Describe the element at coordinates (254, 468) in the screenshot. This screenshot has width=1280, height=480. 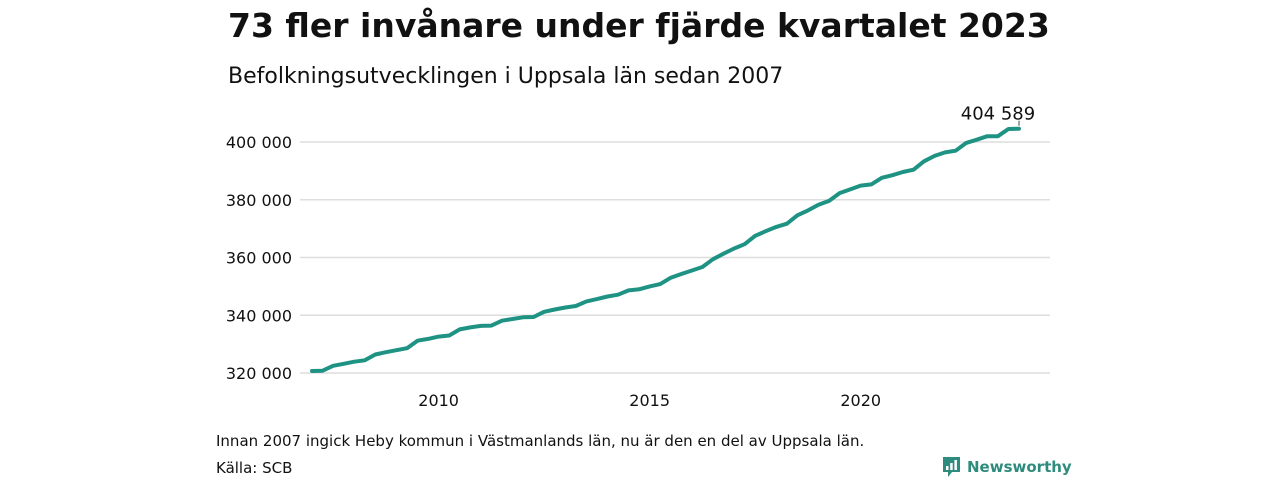
I see `source-label: Källa: SCB` at that location.